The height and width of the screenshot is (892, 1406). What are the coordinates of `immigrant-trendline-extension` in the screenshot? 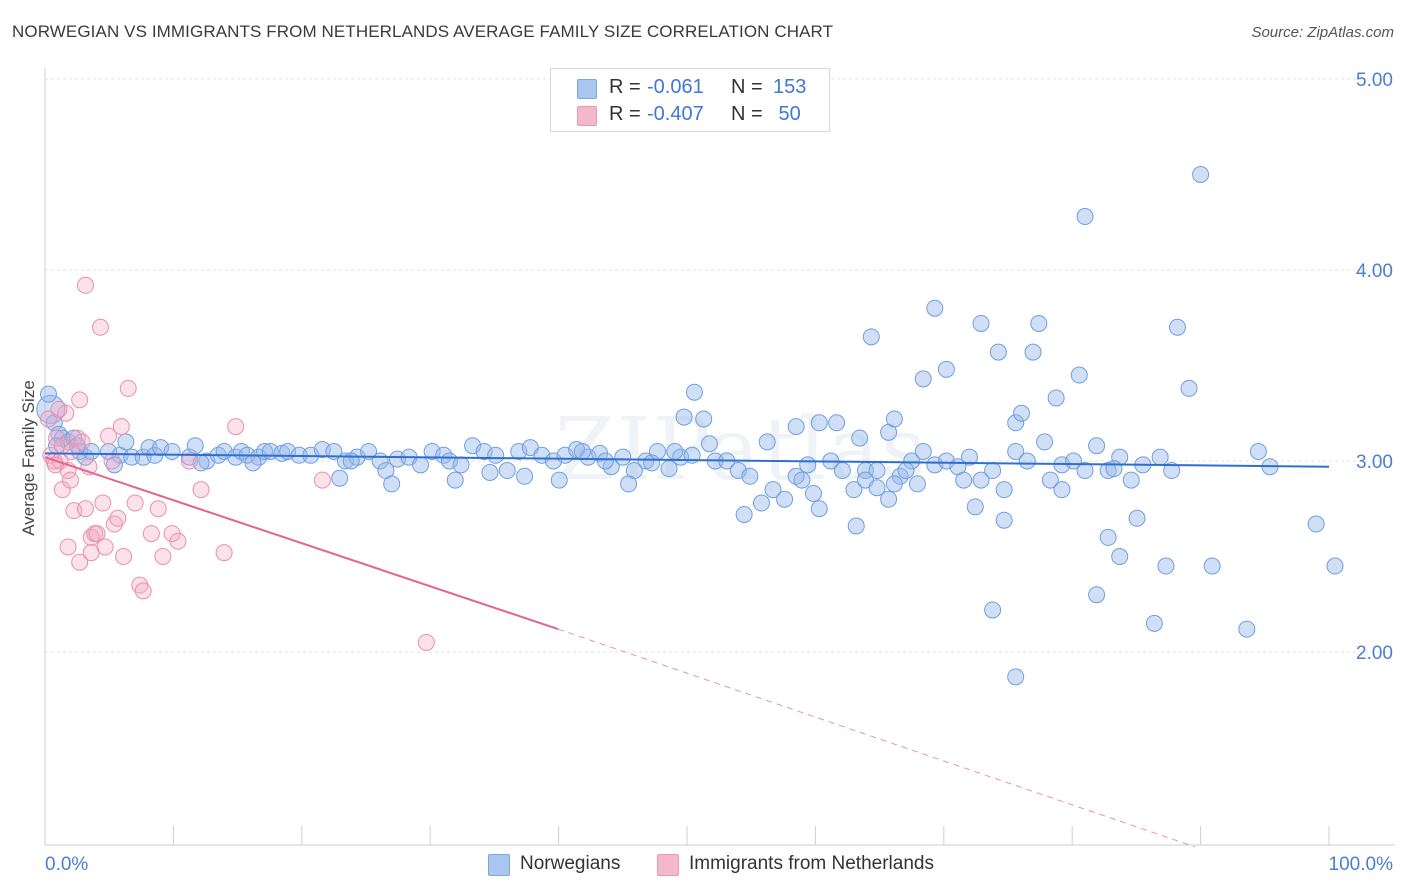 It's located at (876, 738).